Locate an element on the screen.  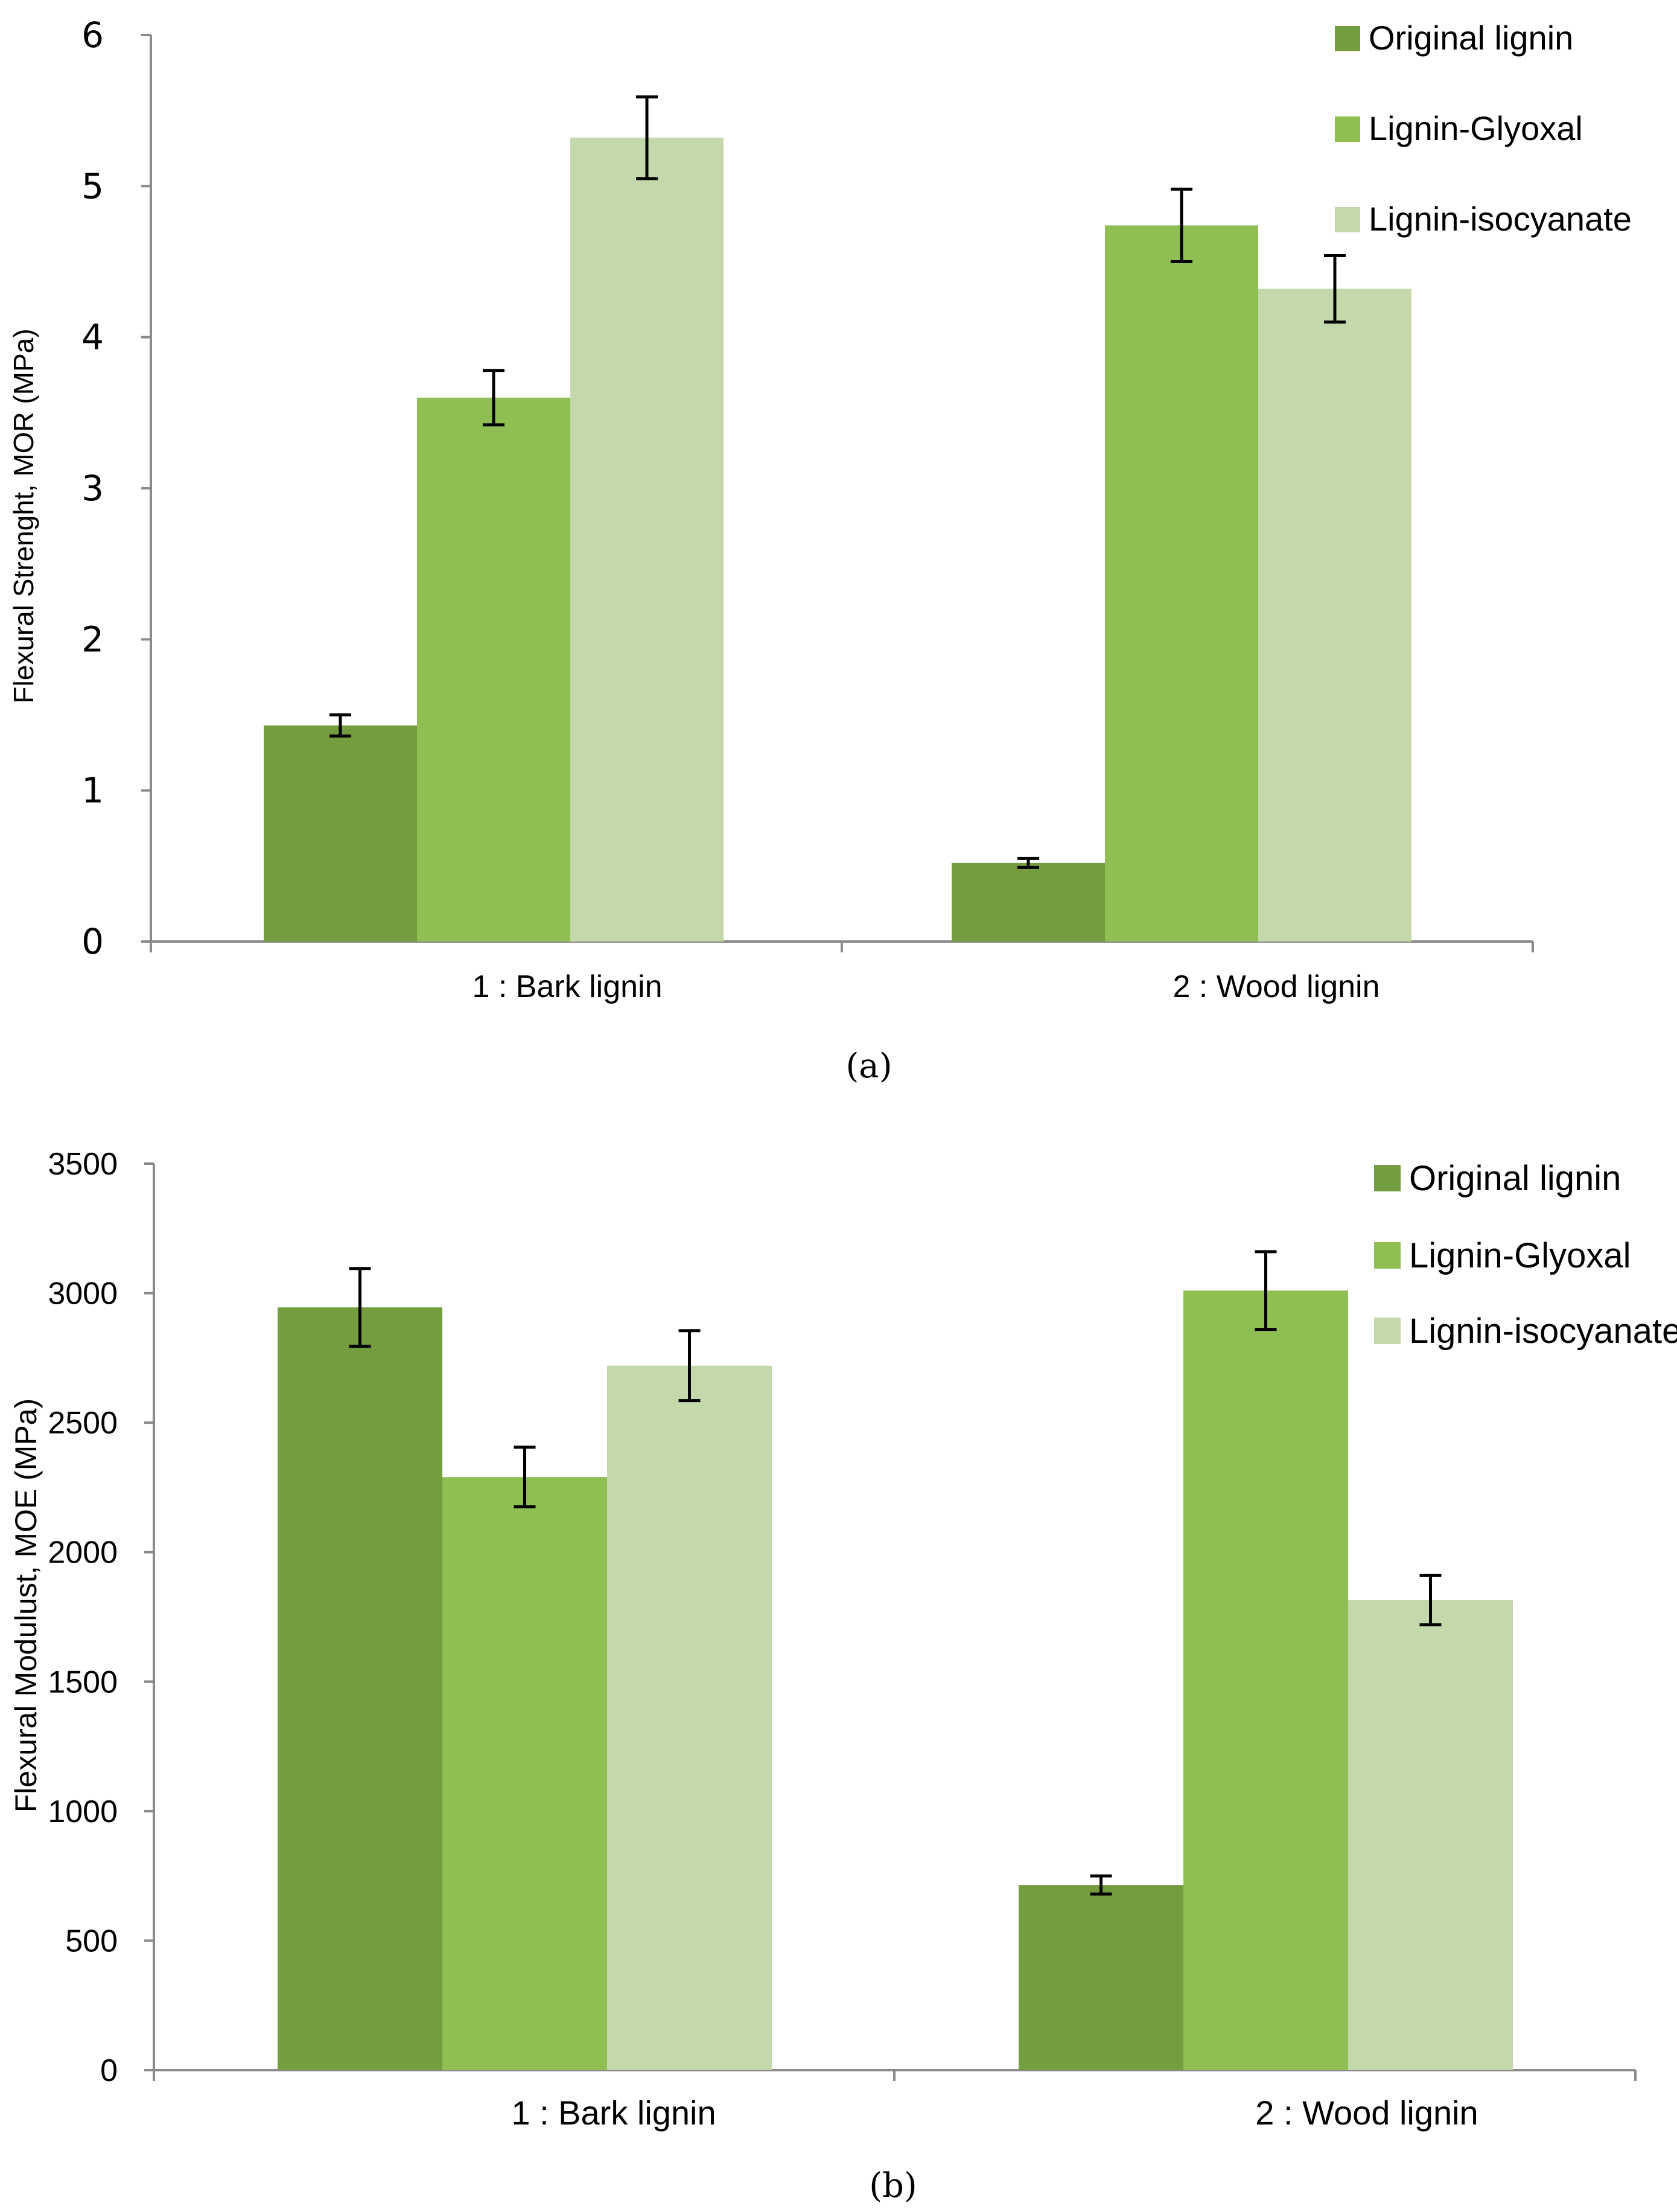
y-tick-label: 6 is located at coordinates (92, 35).